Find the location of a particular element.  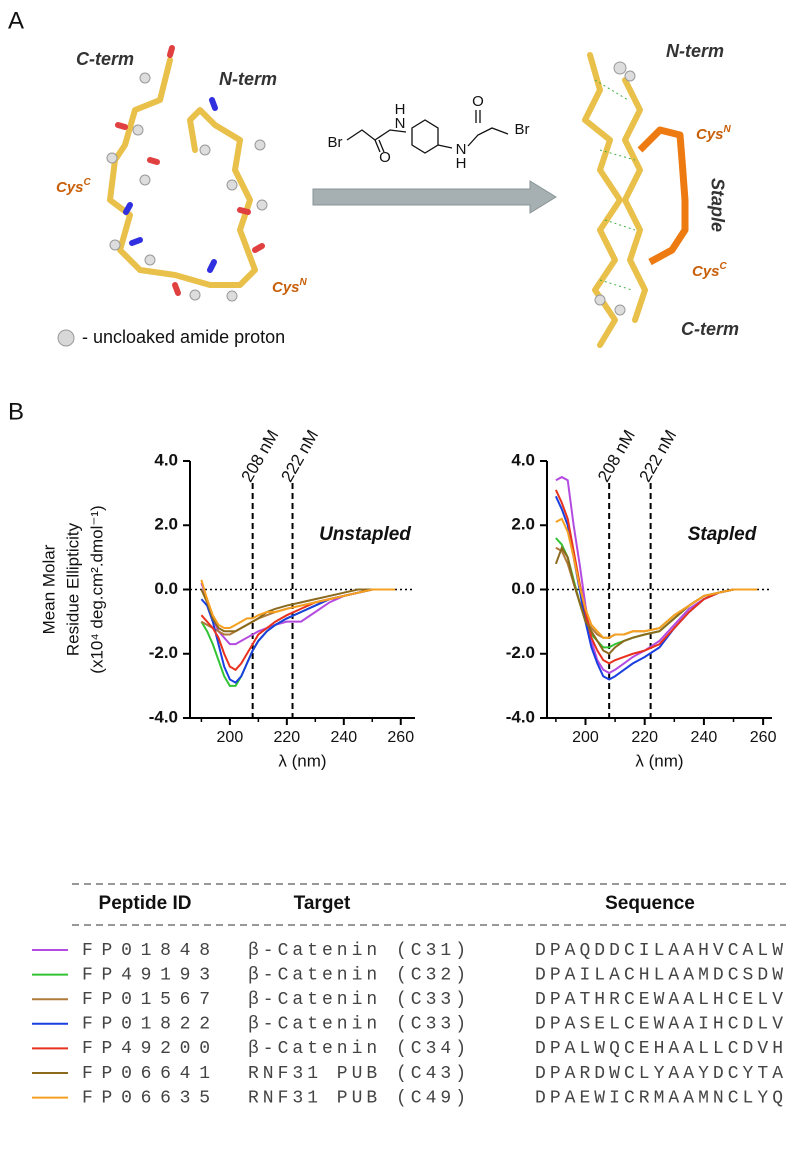

peptide-id: FP49200 is located at coordinates (146, 1049).